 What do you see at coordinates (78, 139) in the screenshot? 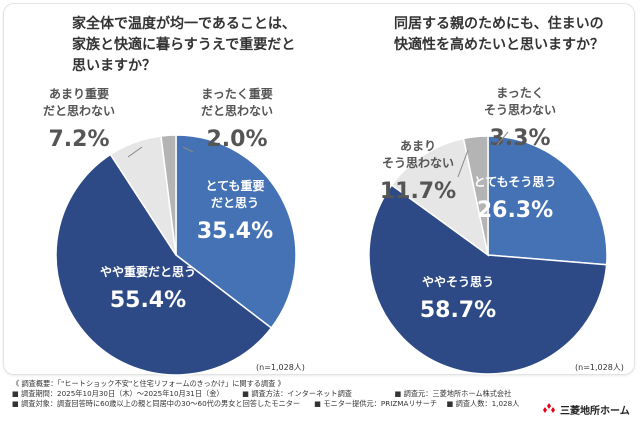
I see `slice-value: 7.2%` at bounding box center [78, 139].